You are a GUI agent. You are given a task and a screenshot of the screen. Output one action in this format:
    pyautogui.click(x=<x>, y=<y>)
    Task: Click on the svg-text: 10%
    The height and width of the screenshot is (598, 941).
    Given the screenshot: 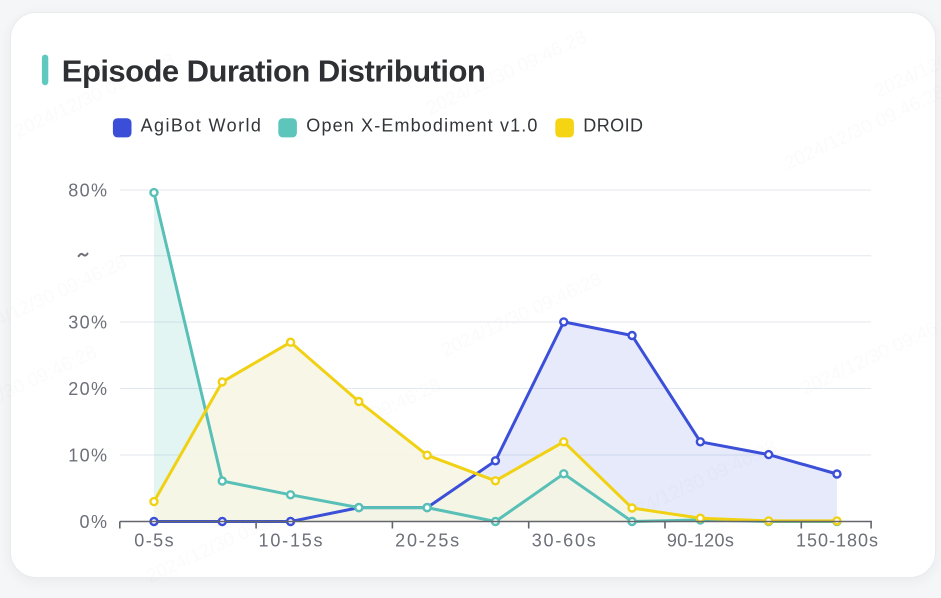 What is the action you would take?
    pyautogui.click(x=87, y=455)
    